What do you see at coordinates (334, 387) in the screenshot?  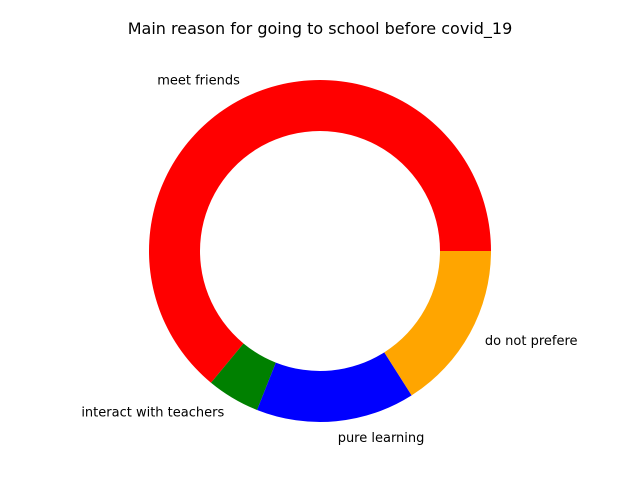 I see `slice-pure-learning` at bounding box center [334, 387].